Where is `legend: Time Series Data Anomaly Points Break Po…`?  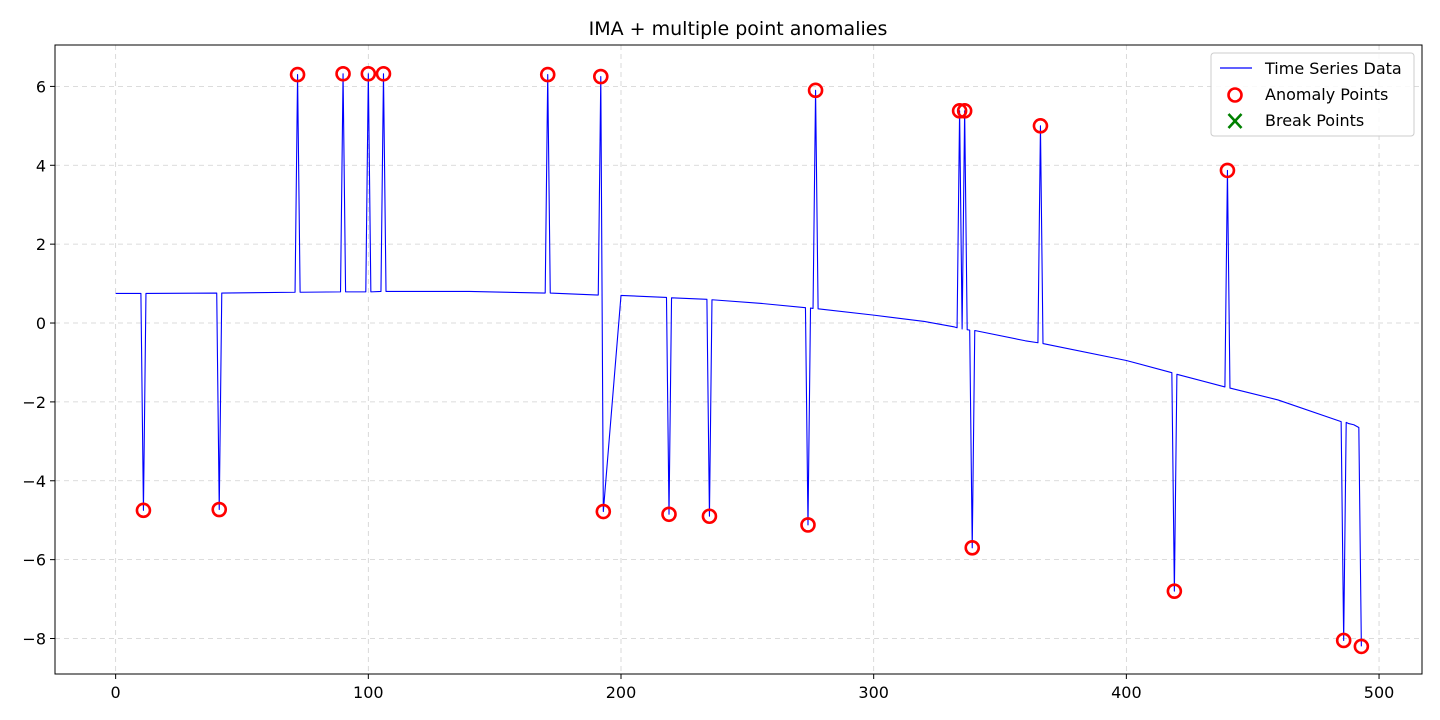
legend: Time Series Data Anomaly Points Break Po… is located at coordinates (1312, 94).